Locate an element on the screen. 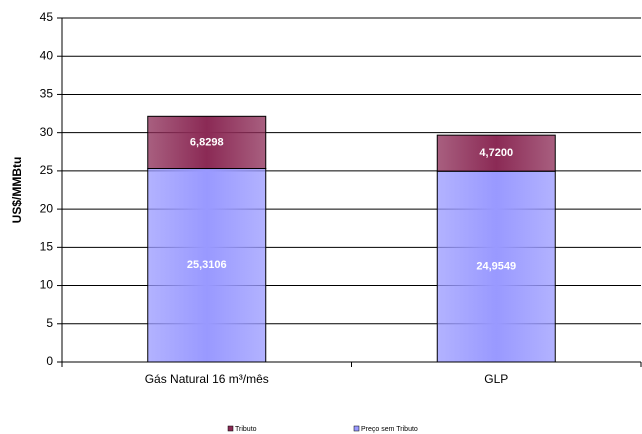 This screenshot has height=434, width=642. data-label: 25,3106 is located at coordinates (207, 265).